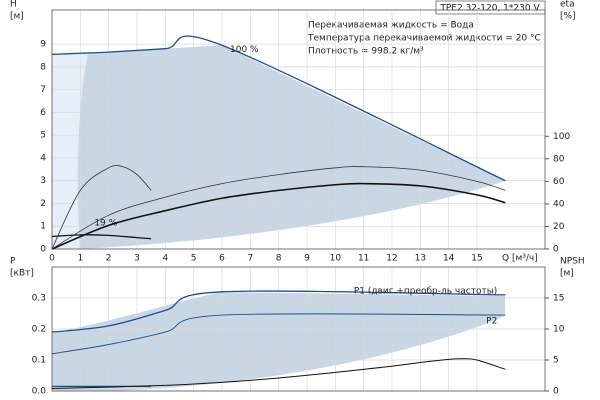  Describe the element at coordinates (43, 204) in the screenshot. I see `y-tick-label: 2` at that location.